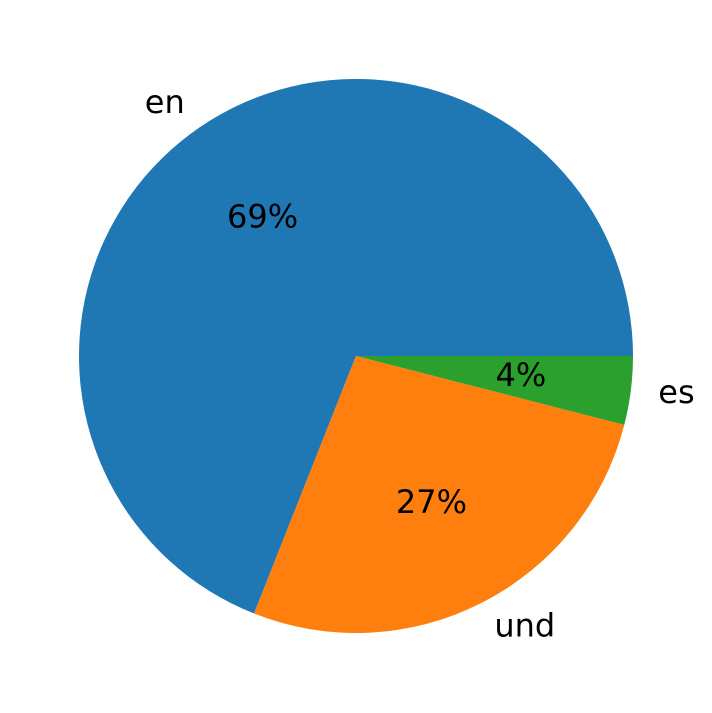  I want to click on value-label: 4%, so click(521, 375).